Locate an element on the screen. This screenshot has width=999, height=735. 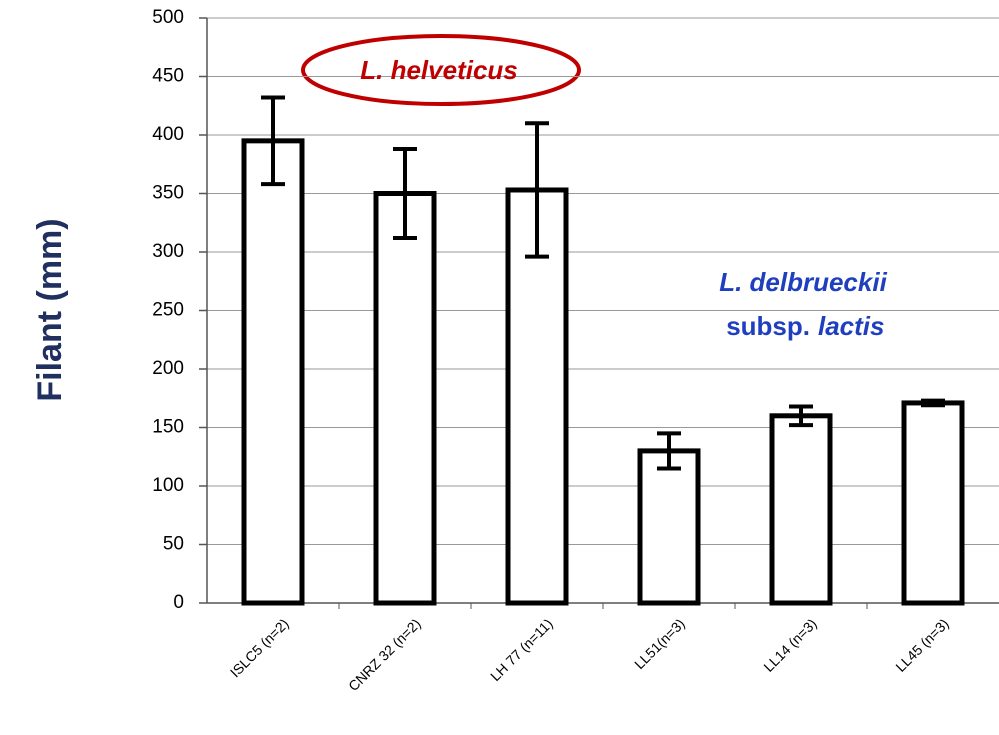
annotation: subsp. is located at coordinates (768, 326).